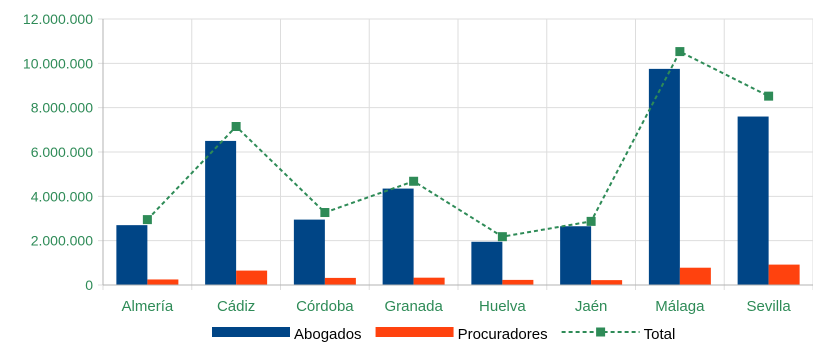  Describe the element at coordinates (328, 334) in the screenshot. I see `legend-label-abogados: Abogados` at that location.